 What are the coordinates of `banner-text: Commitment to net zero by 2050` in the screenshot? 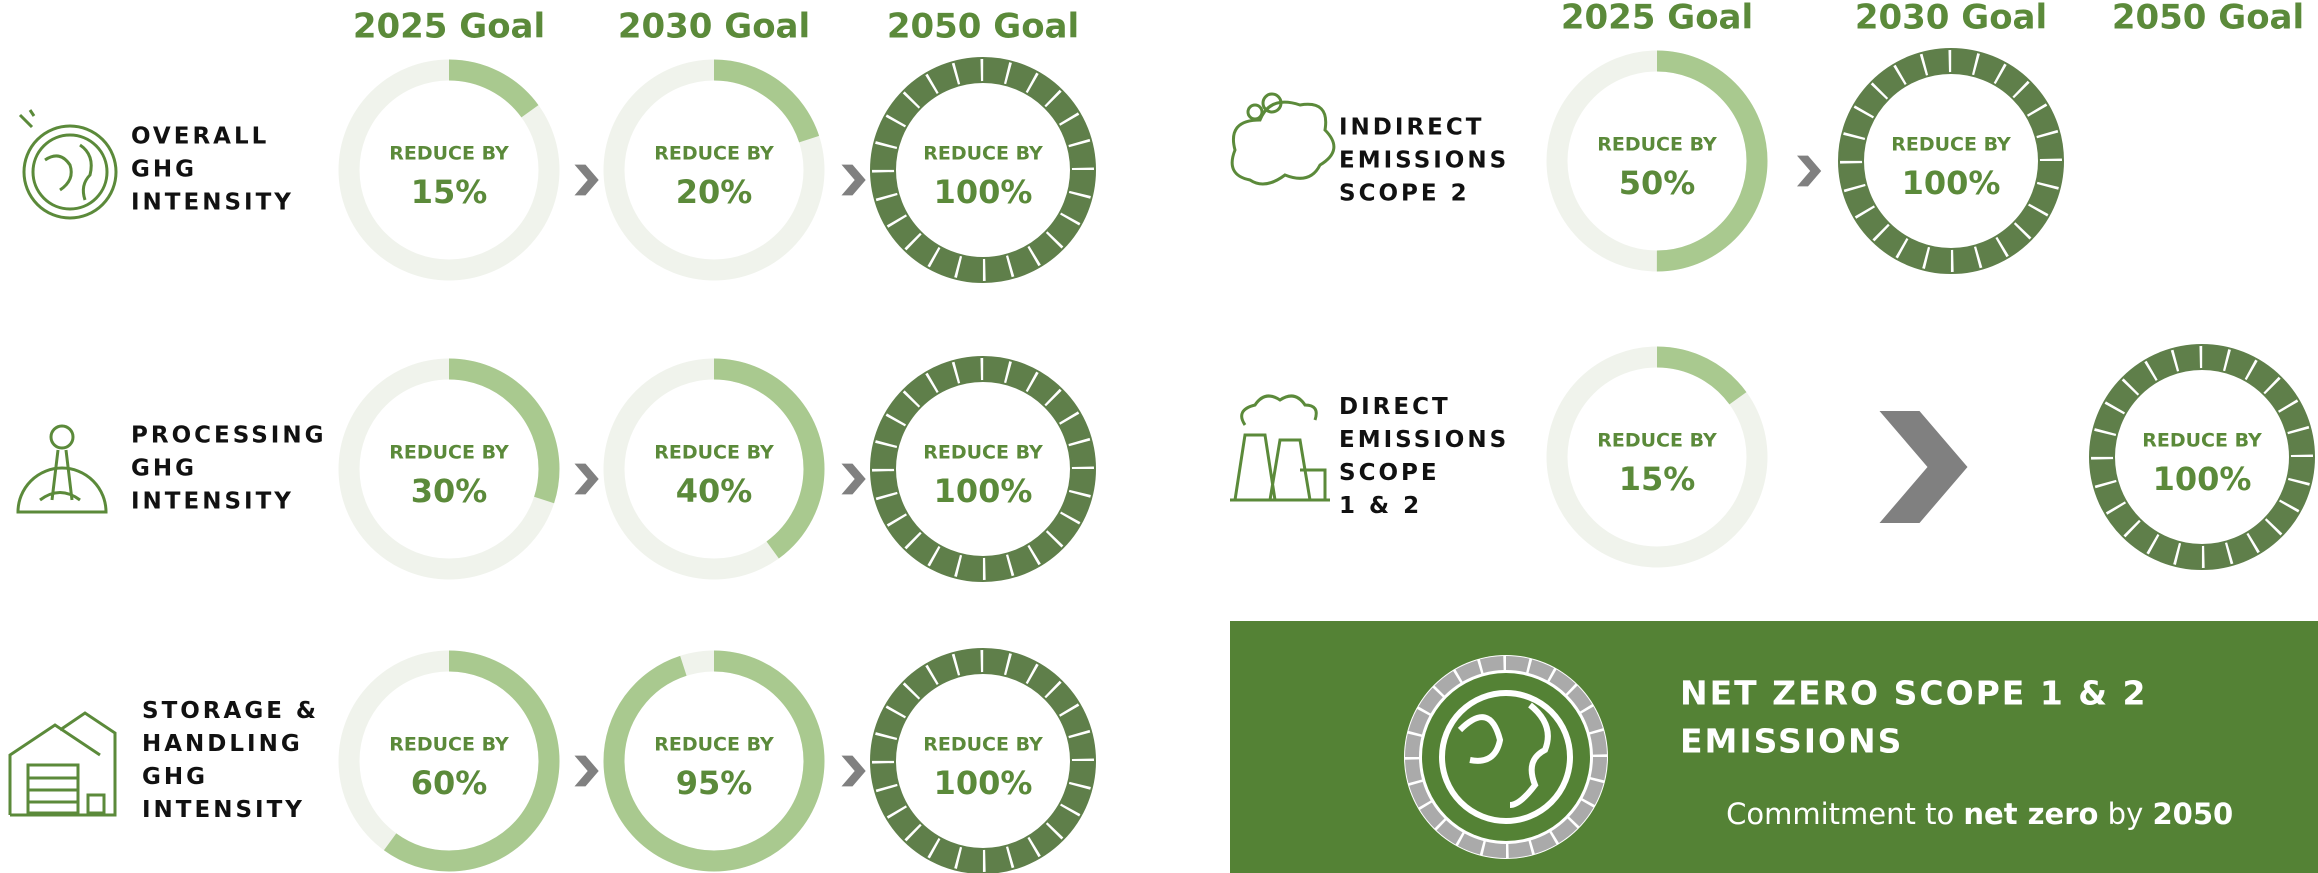 It's located at (1970, 814).